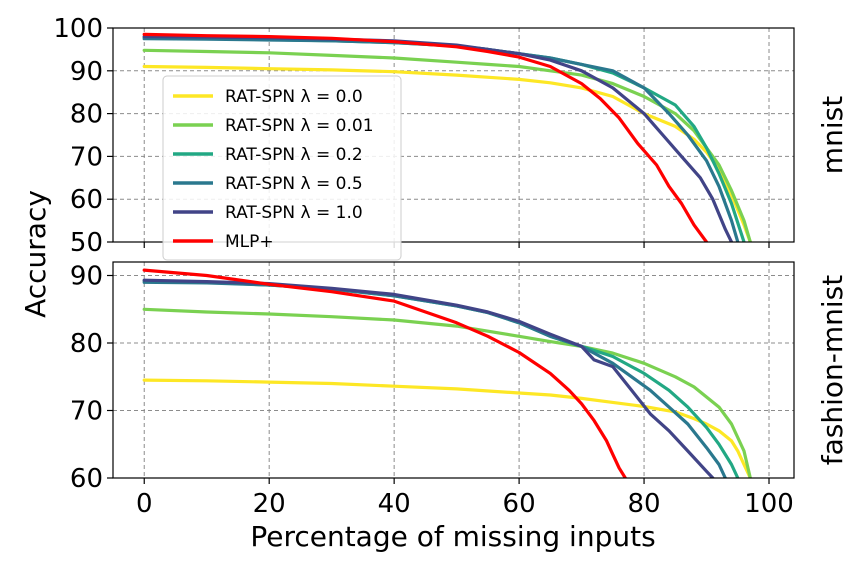 Image resolution: width=862 pixels, height=563 pixels. What do you see at coordinates (447, 428) in the screenshot?
I see `series-line` at bounding box center [447, 428].